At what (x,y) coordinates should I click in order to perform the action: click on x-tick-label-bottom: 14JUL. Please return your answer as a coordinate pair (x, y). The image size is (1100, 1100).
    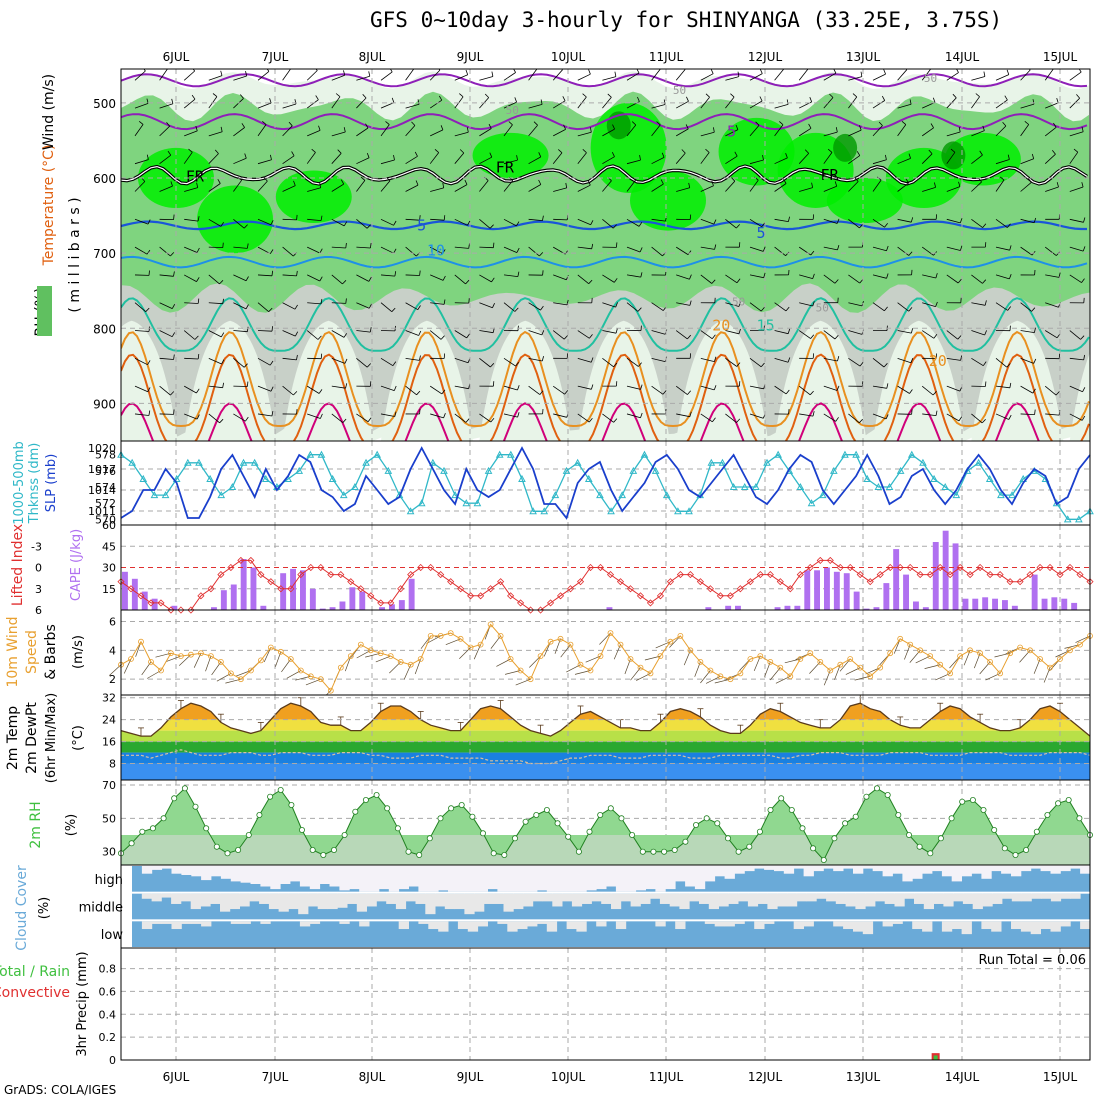
    Looking at the image, I should click on (962, 1077).